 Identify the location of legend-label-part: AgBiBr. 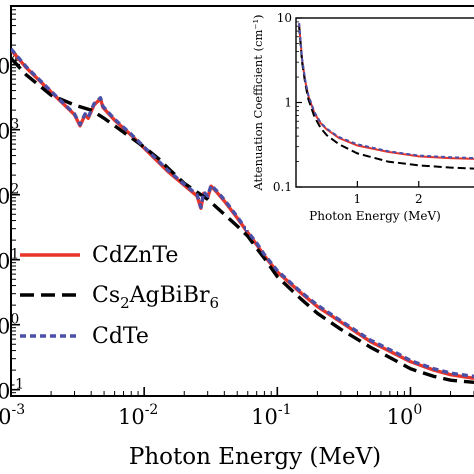
(169, 295).